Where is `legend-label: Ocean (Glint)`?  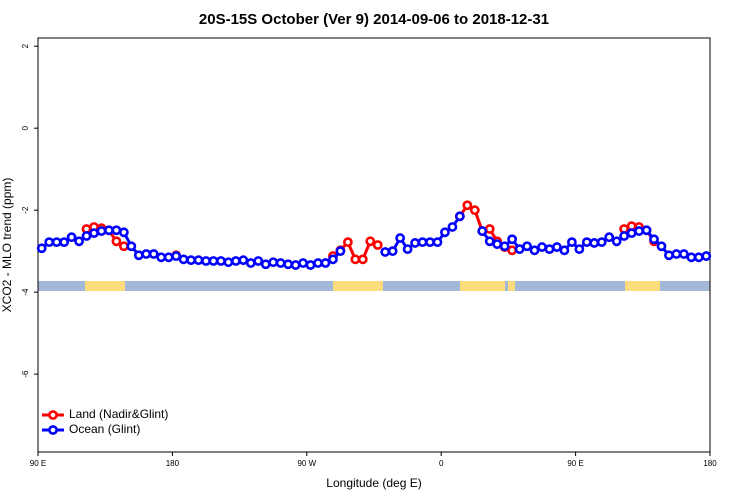 legend-label: Ocean (Glint) is located at coordinates (104, 429).